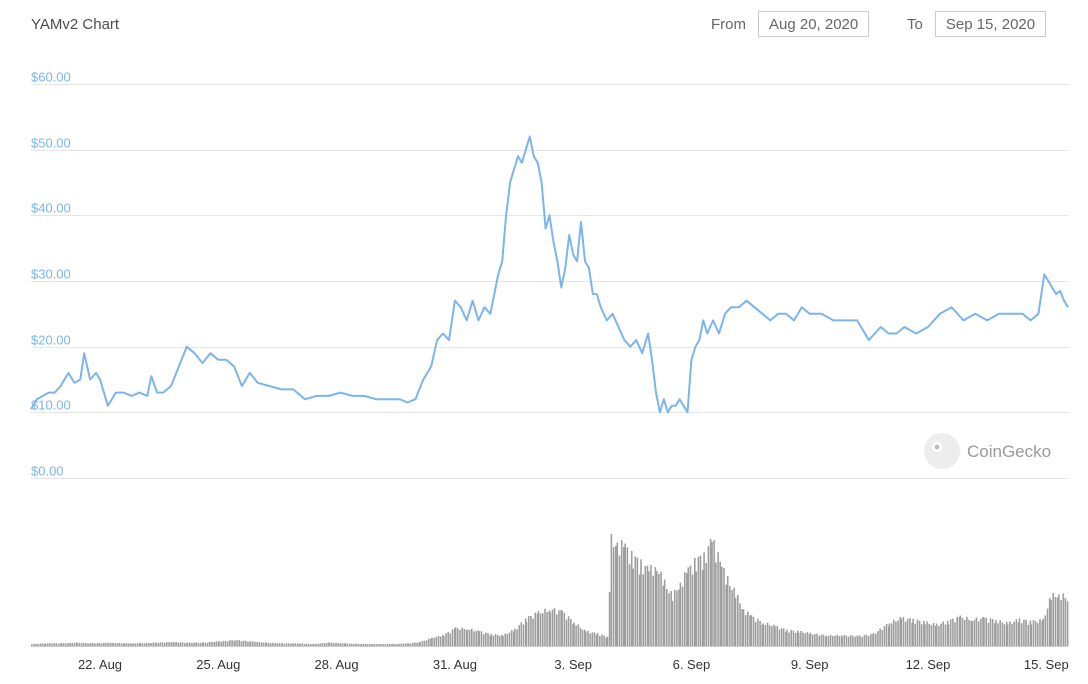 The width and height of the screenshot is (1088, 684). I want to click on to-date-input: Sep 15, 2020, so click(990, 24).